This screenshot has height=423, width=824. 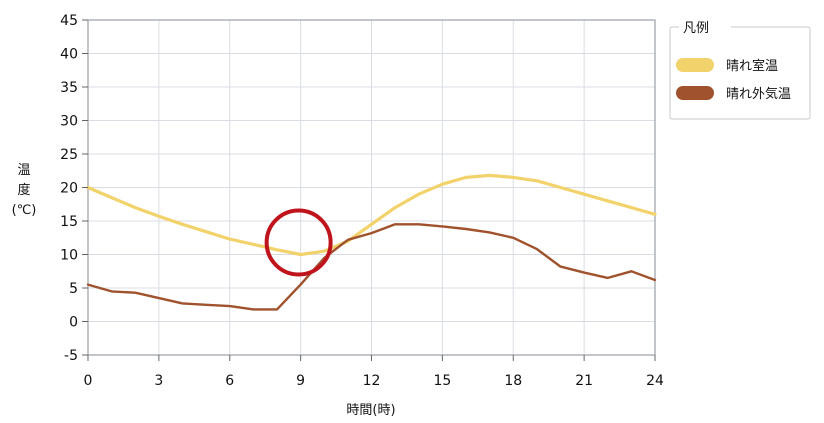 I want to click on x-tick-label: 0, so click(x=88, y=381).